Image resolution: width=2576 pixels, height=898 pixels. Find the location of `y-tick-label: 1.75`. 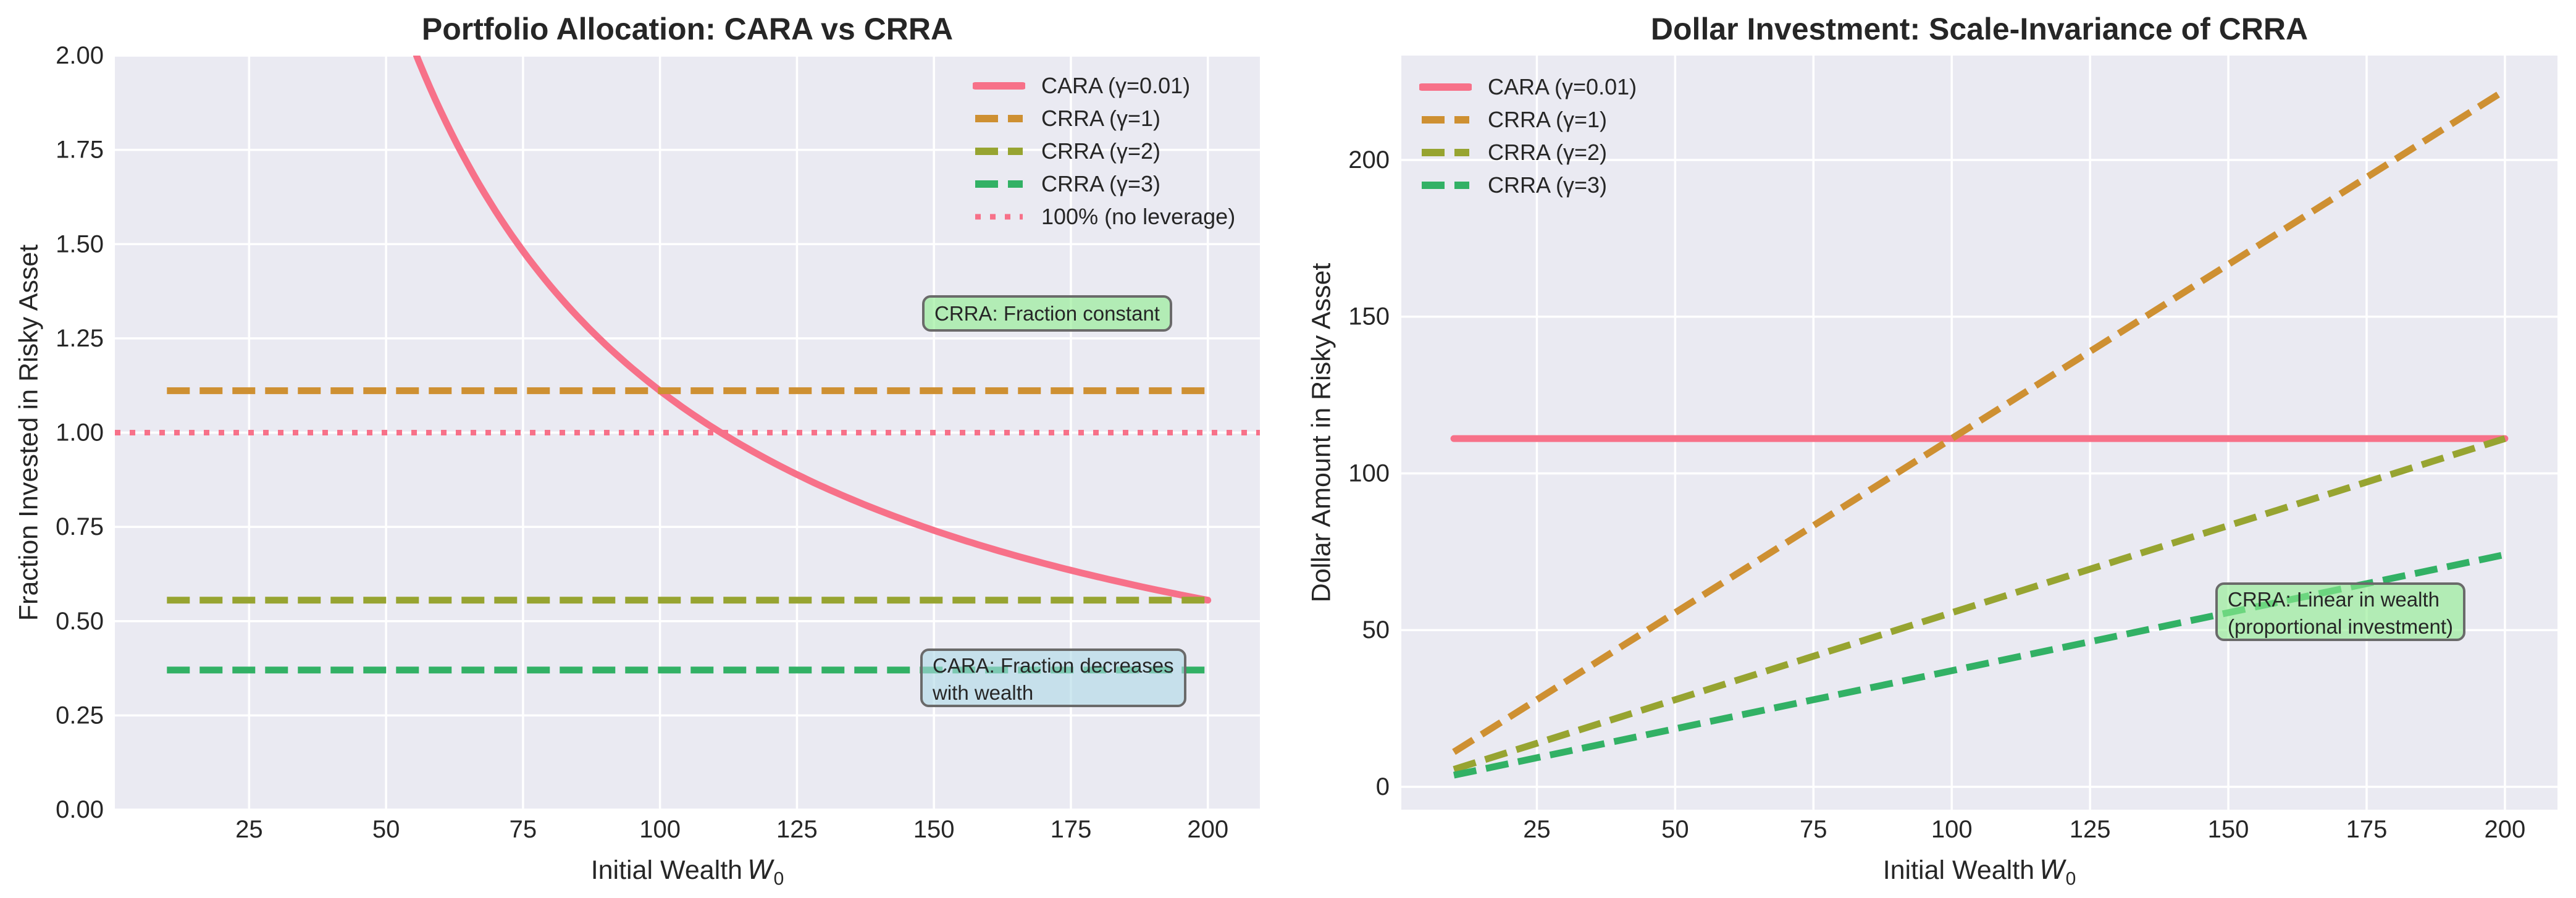

y-tick-label: 1.75 is located at coordinates (80, 150).